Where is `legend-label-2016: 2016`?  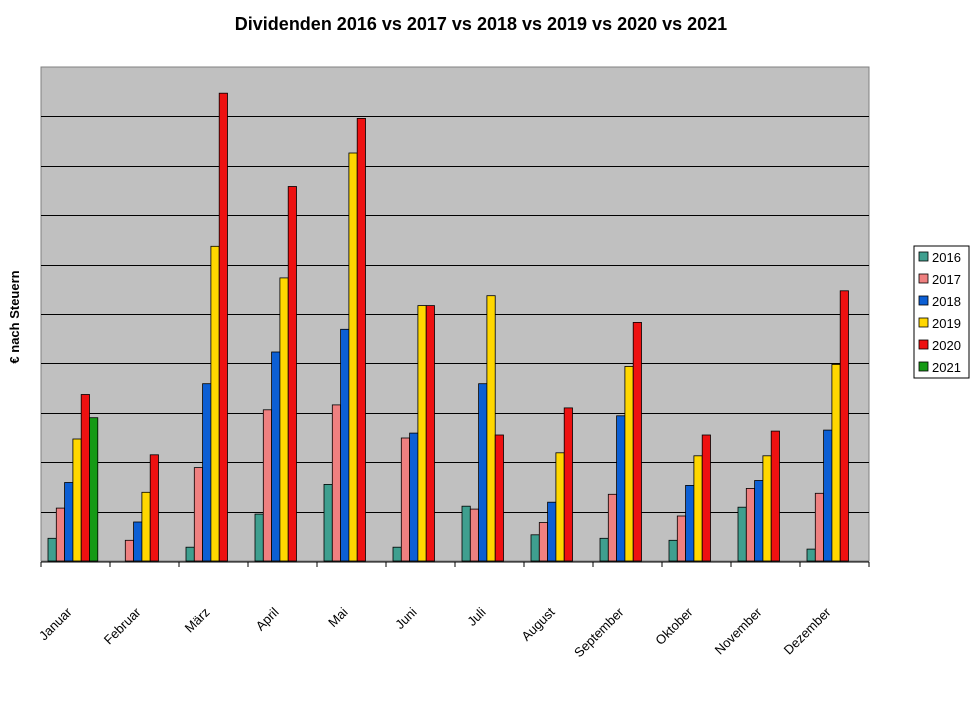 legend-label-2016: 2016 is located at coordinates (946, 257).